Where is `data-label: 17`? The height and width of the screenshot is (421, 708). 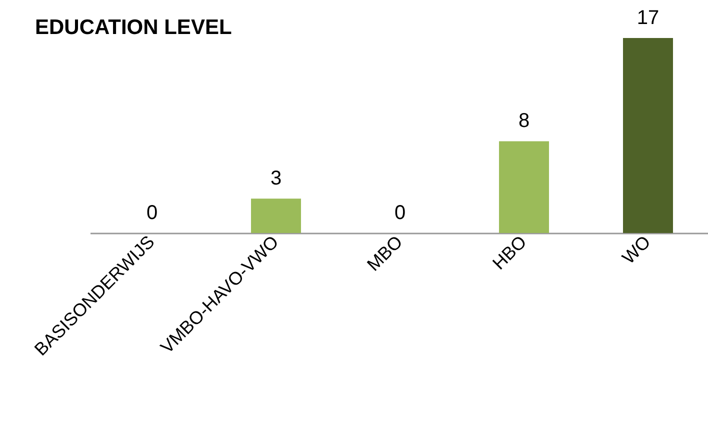
data-label: 17 is located at coordinates (648, 18).